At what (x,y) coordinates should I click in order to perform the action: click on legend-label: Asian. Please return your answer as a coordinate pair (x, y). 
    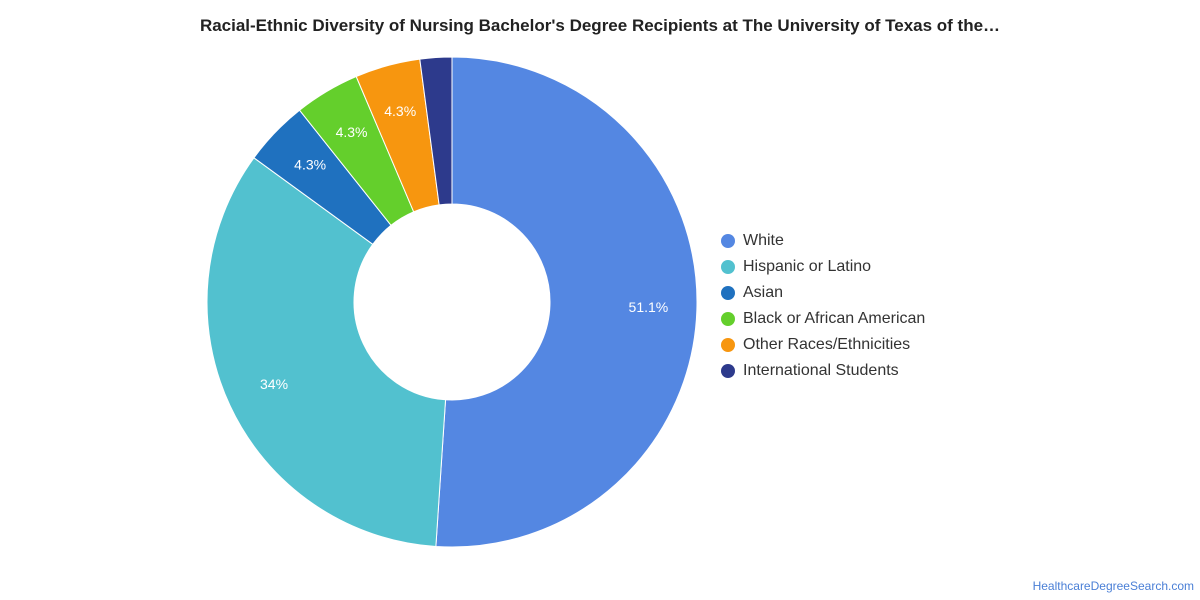
    Looking at the image, I should click on (763, 292).